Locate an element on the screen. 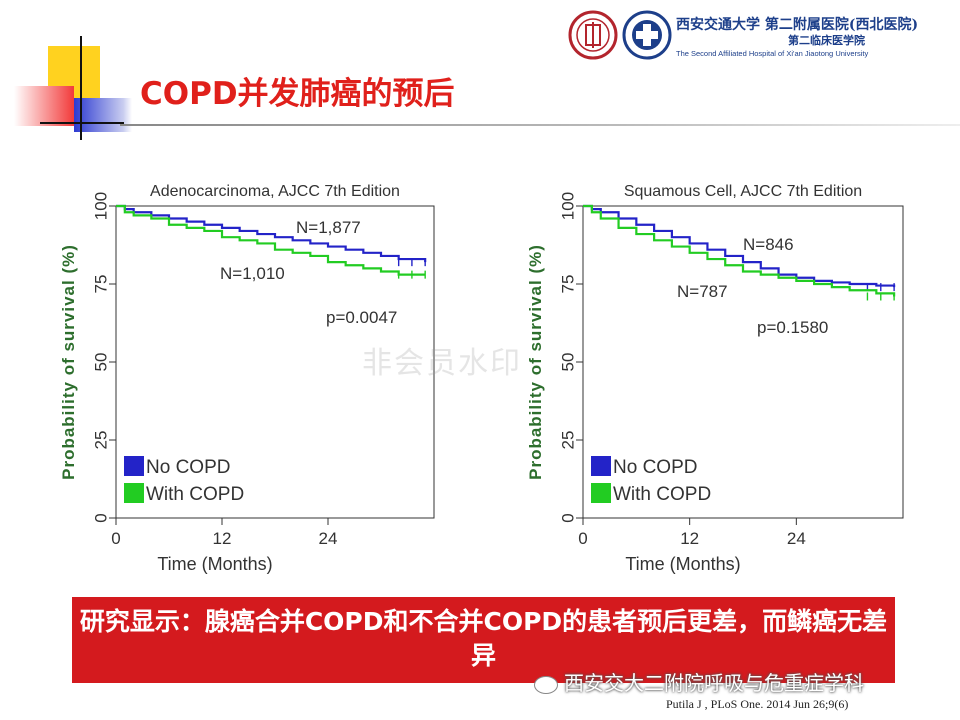 Image resolution: width=960 pixels, height=720 pixels. chart-annotation: N=1,877 is located at coordinates (328, 227).